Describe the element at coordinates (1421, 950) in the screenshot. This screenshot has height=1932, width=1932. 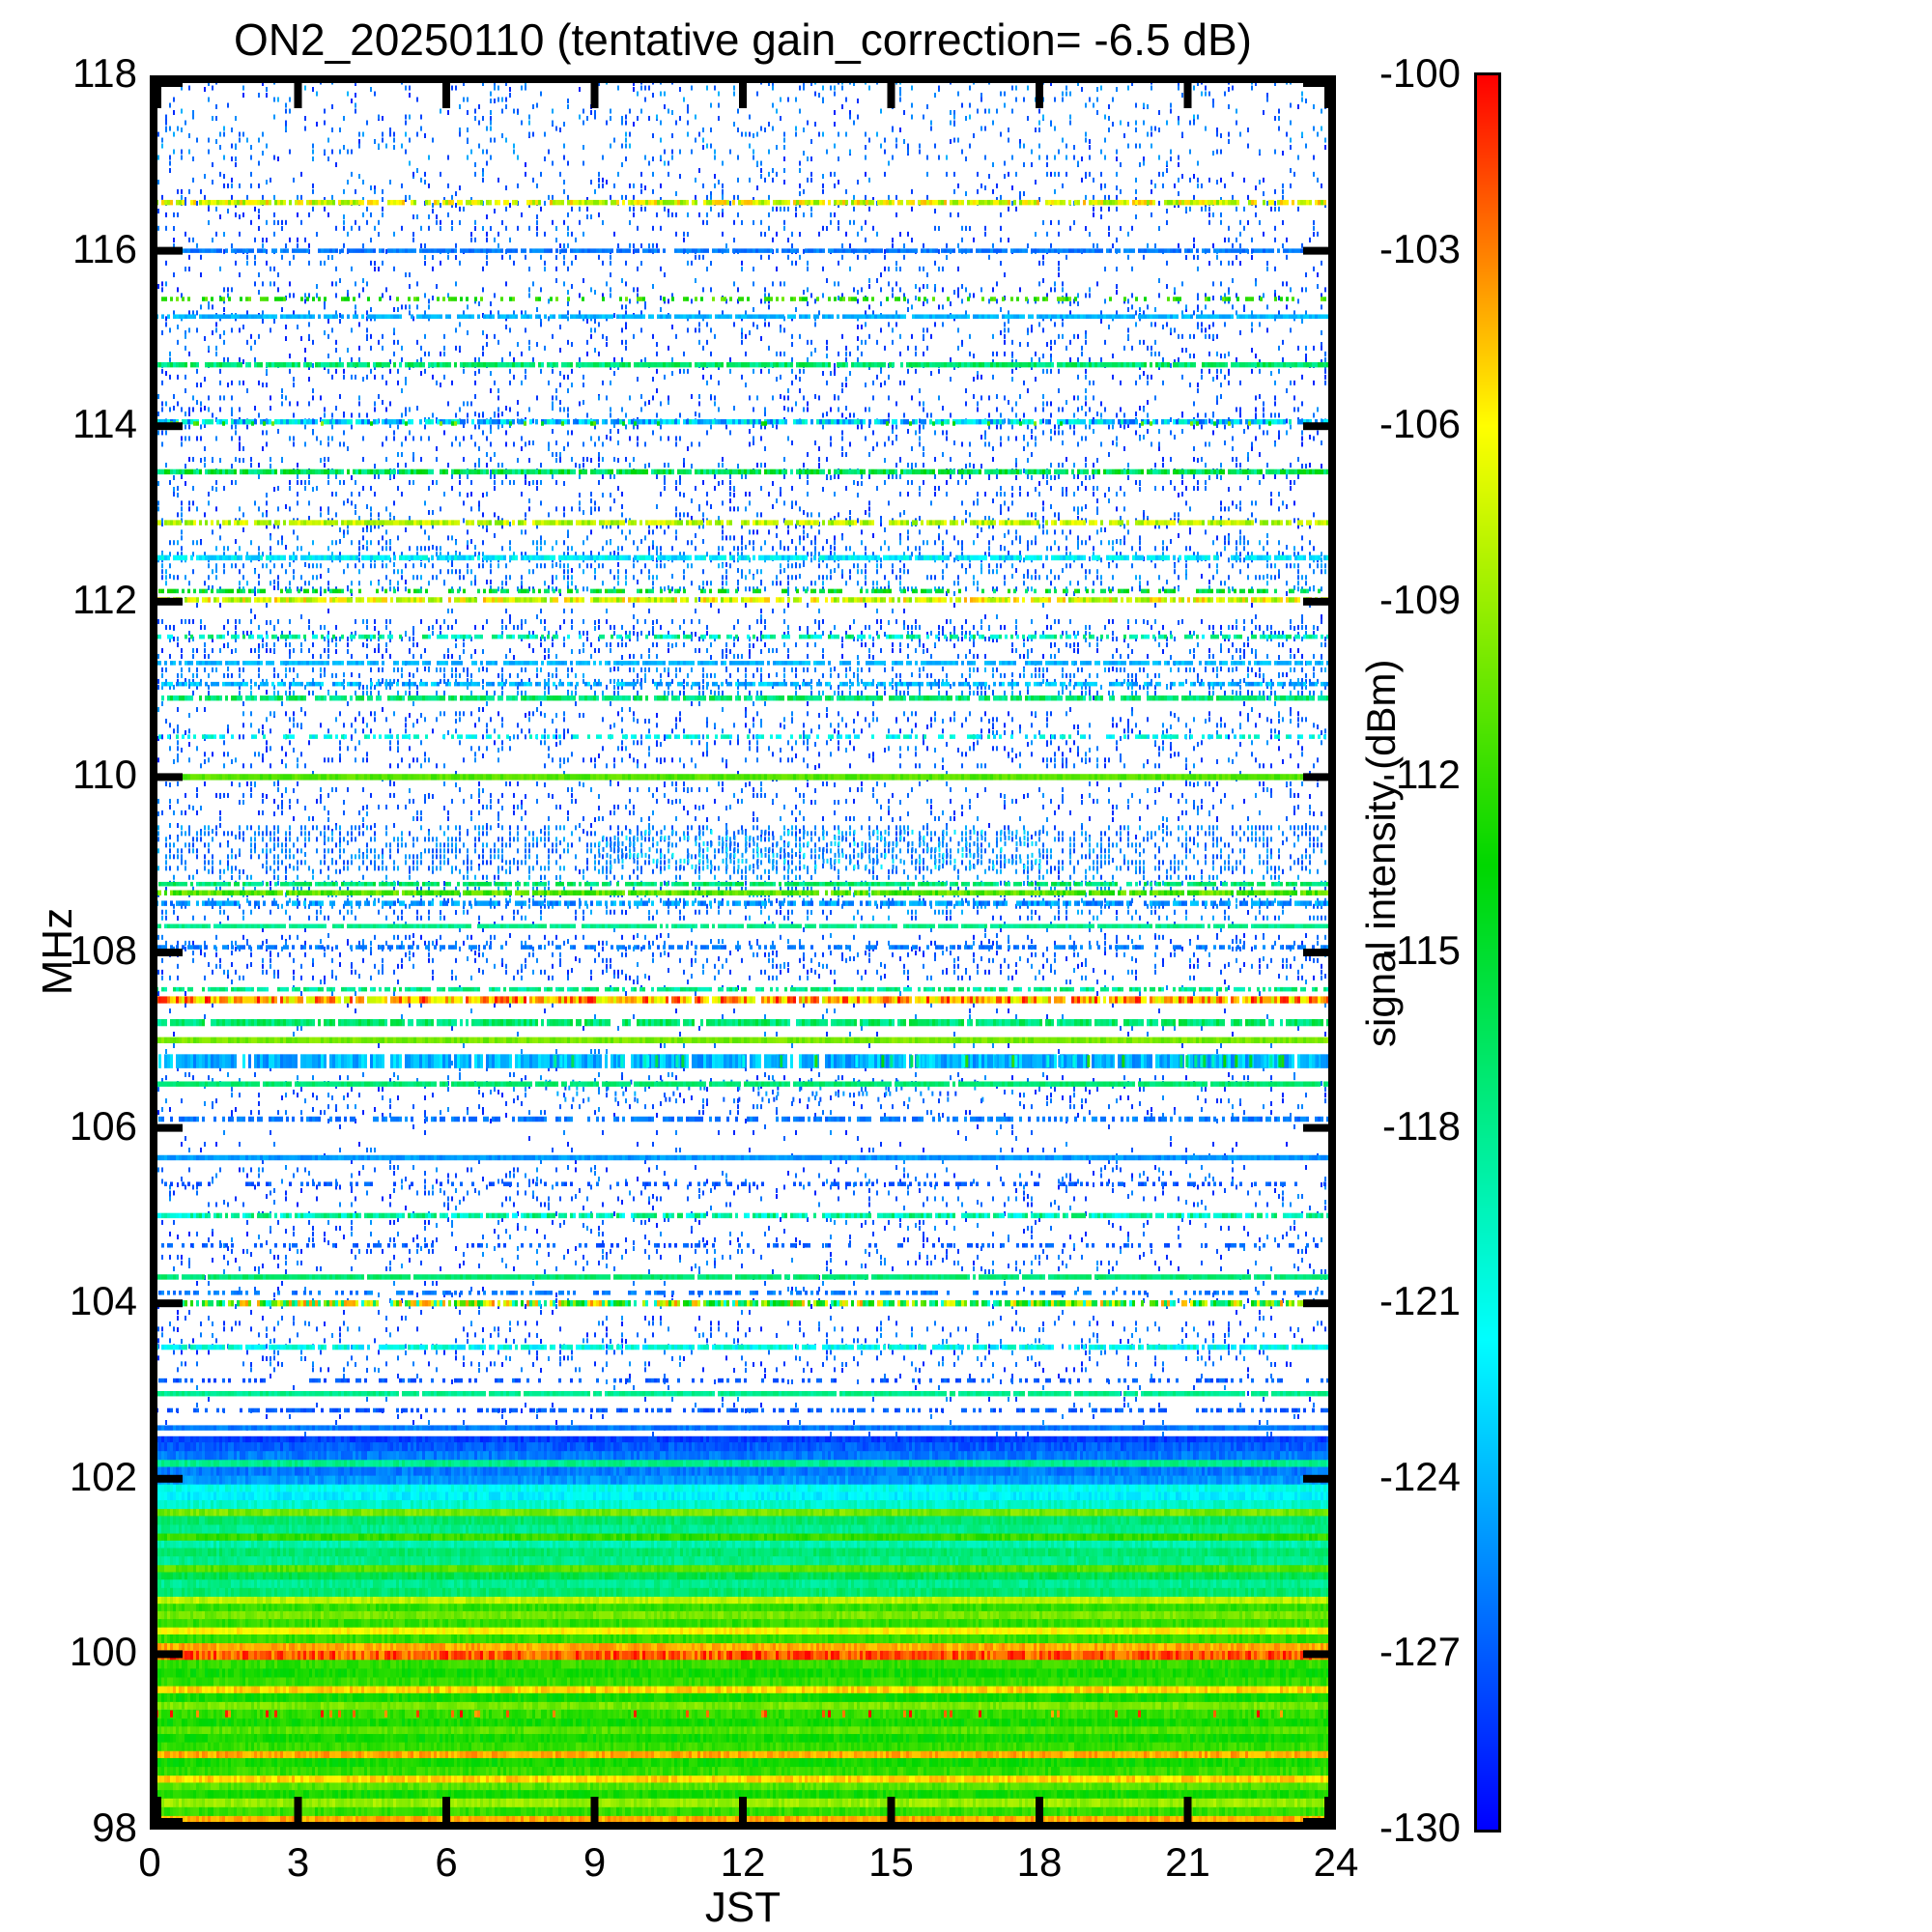
I see `colorbar-tick-label: -115` at that location.